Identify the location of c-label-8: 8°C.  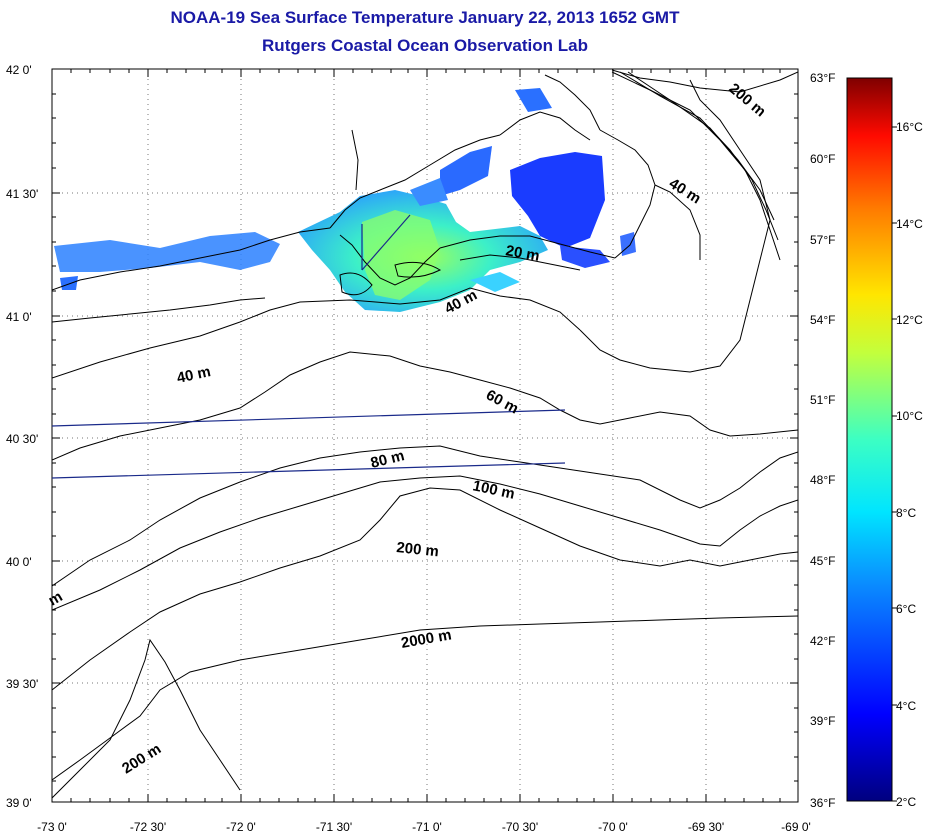
(906, 513).